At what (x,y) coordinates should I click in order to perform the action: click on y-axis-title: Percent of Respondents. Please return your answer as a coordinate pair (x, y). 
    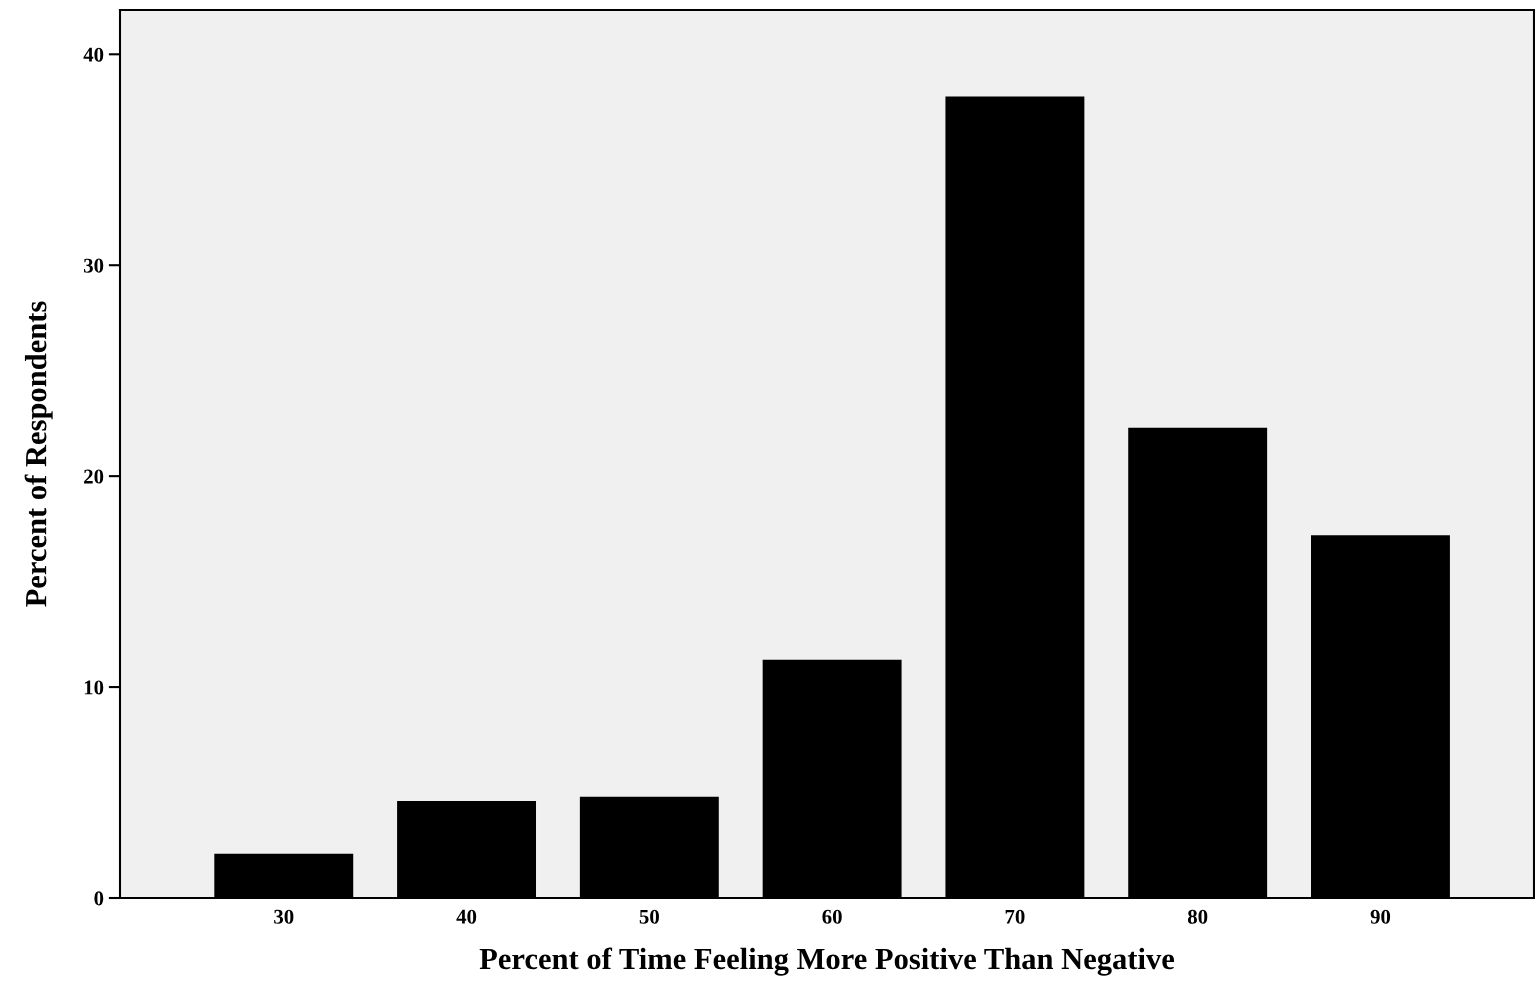
    Looking at the image, I should click on (38, 454).